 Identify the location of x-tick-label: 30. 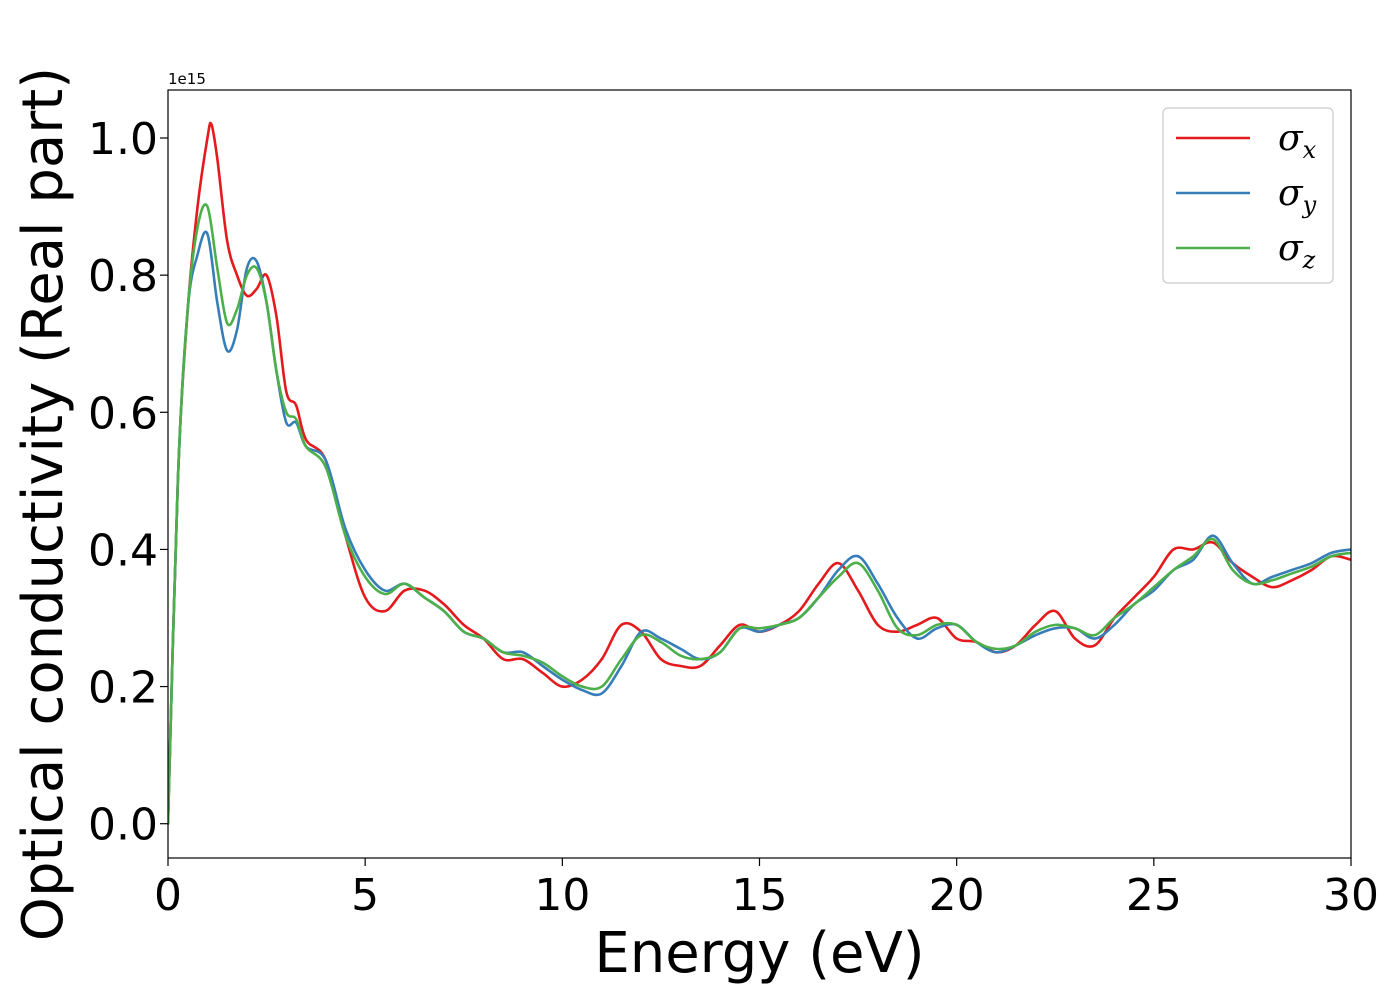
(1351, 895).